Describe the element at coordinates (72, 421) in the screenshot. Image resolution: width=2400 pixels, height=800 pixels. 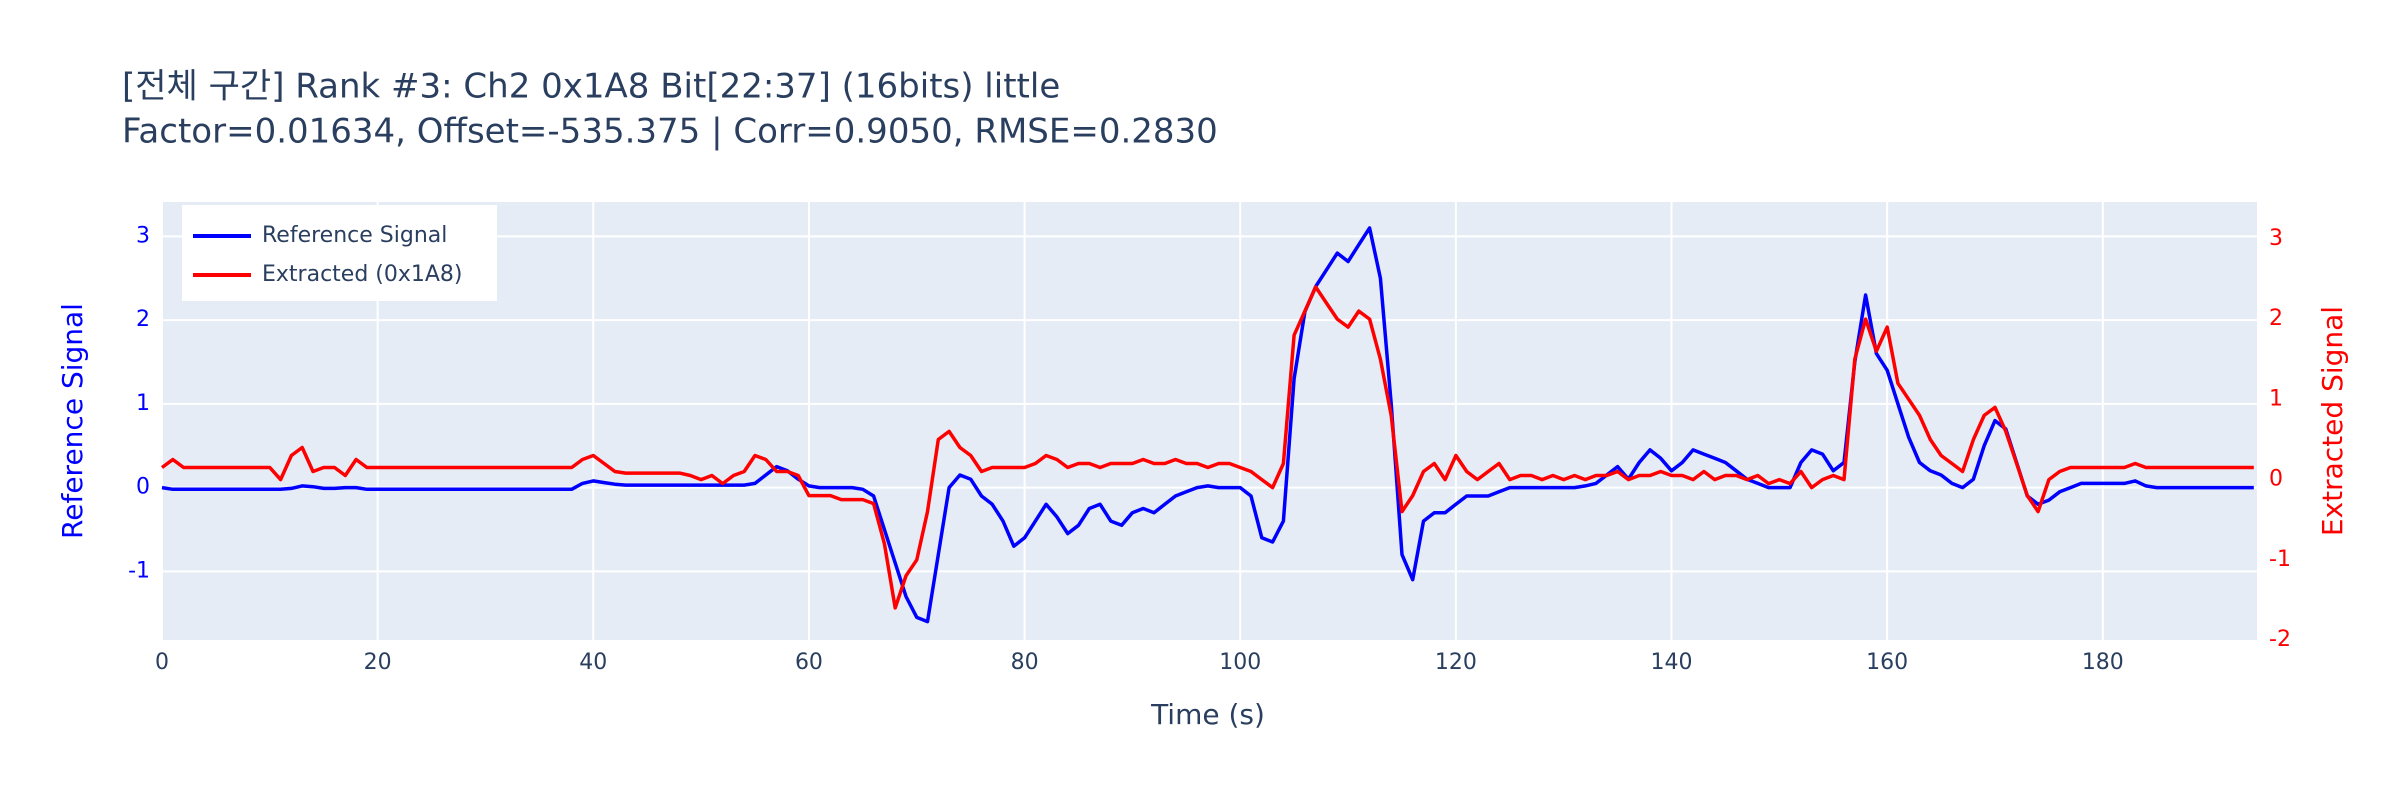
I see `y-axis-title: Reference Signal` at that location.